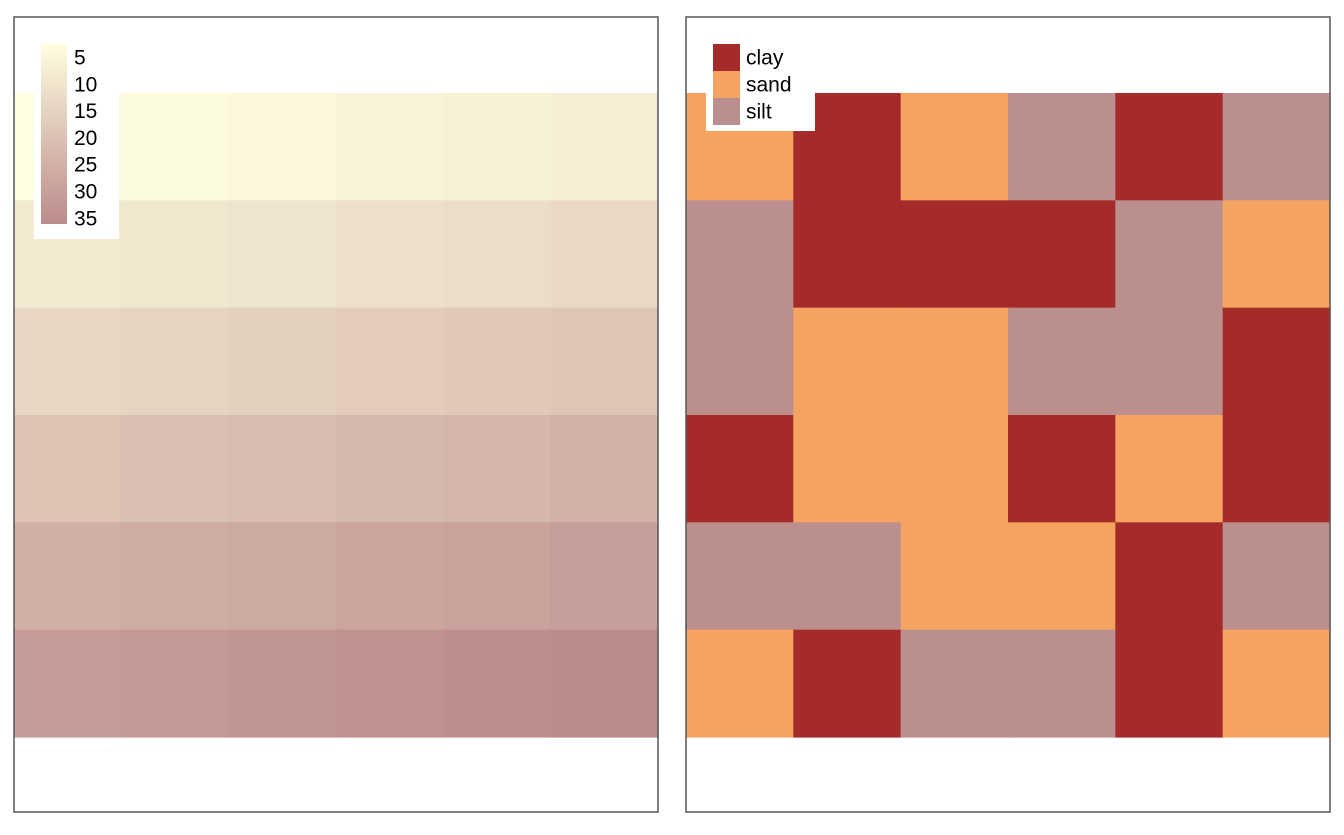 The width and height of the screenshot is (1344, 835). I want to click on colorbar-tick-label: 5, so click(80, 58).